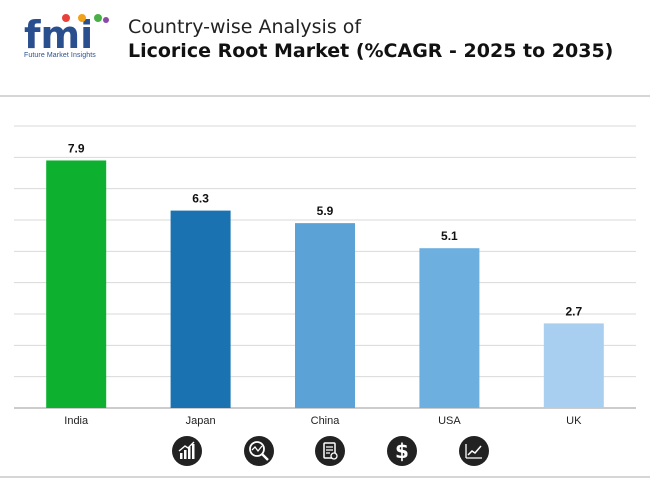 This screenshot has height=480, width=650. Describe the element at coordinates (325, 477) in the screenshot. I see `footer-divider` at that location.